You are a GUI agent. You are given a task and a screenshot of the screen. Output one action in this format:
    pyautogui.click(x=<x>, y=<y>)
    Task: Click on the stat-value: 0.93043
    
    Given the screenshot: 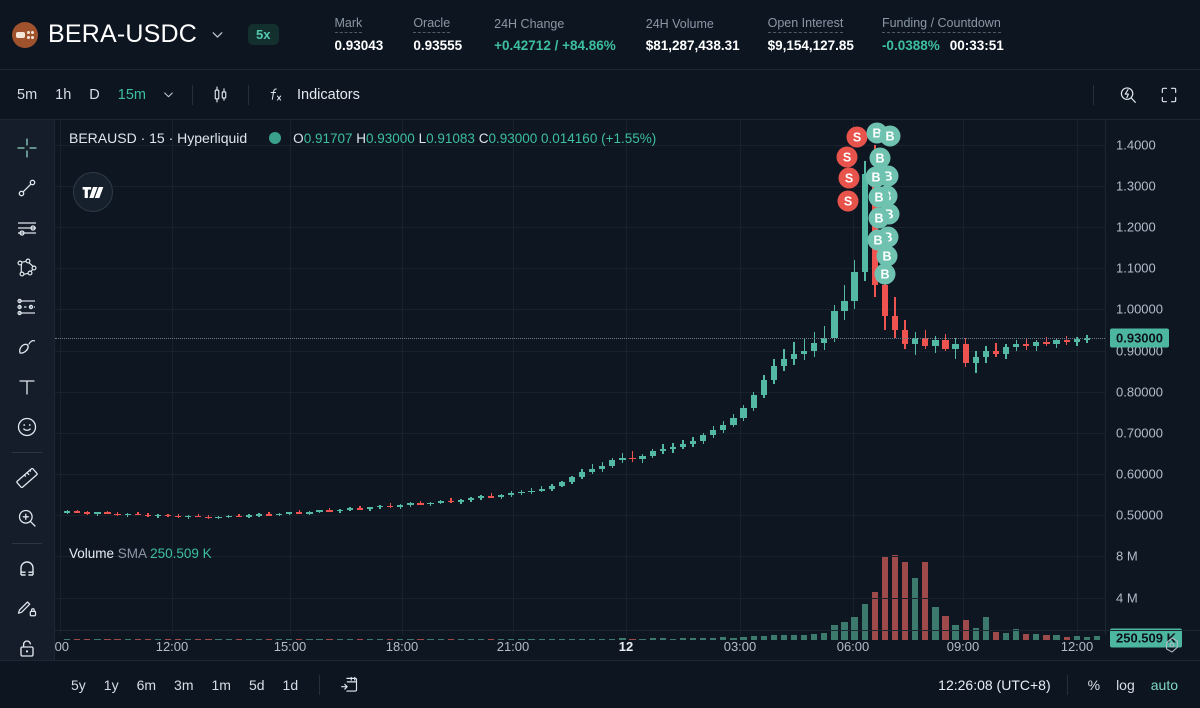 What is the action you would take?
    pyautogui.click(x=359, y=45)
    